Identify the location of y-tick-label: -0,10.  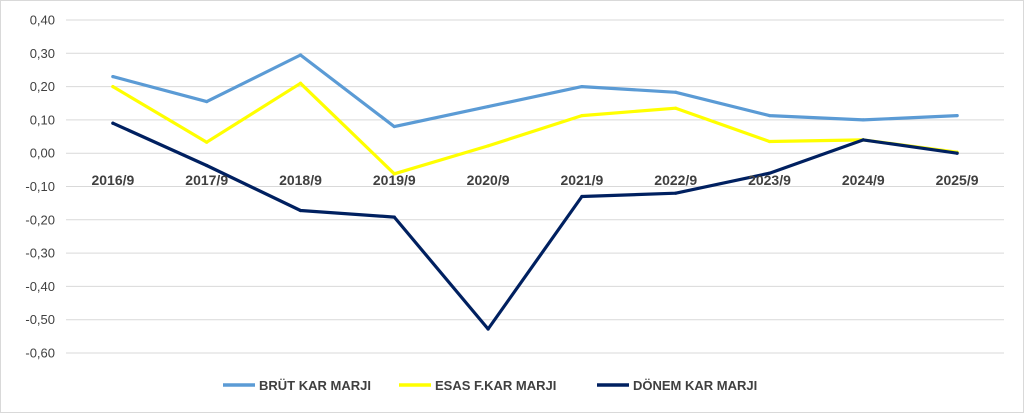
(40, 186).